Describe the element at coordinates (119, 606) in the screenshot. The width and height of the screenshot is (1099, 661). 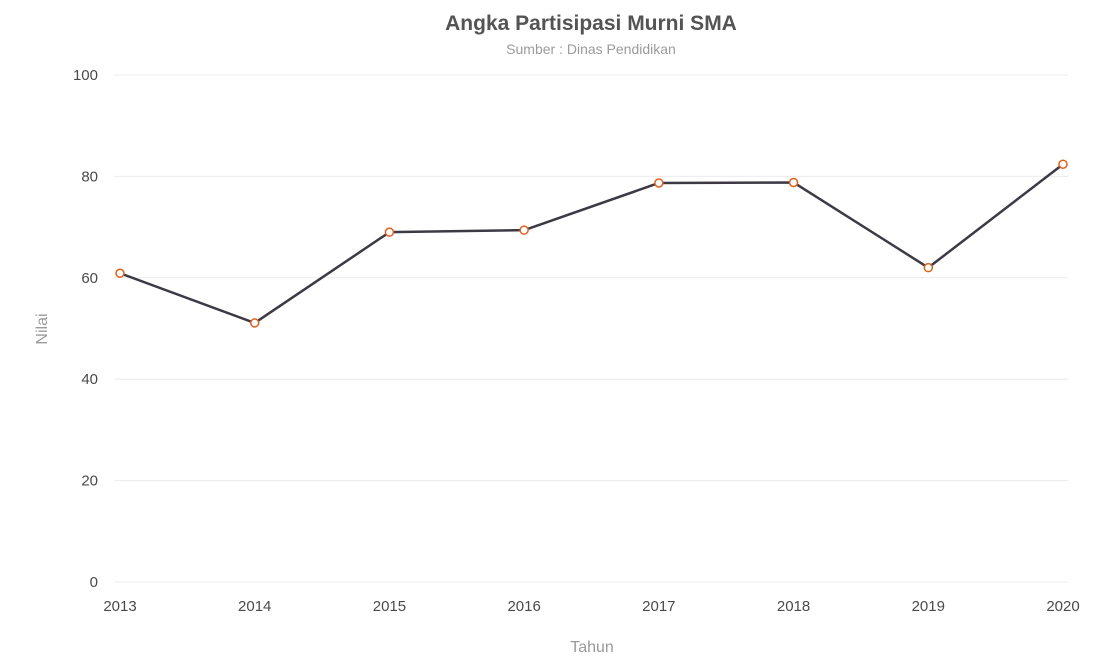
I see `x-tick-label: 2013` at that location.